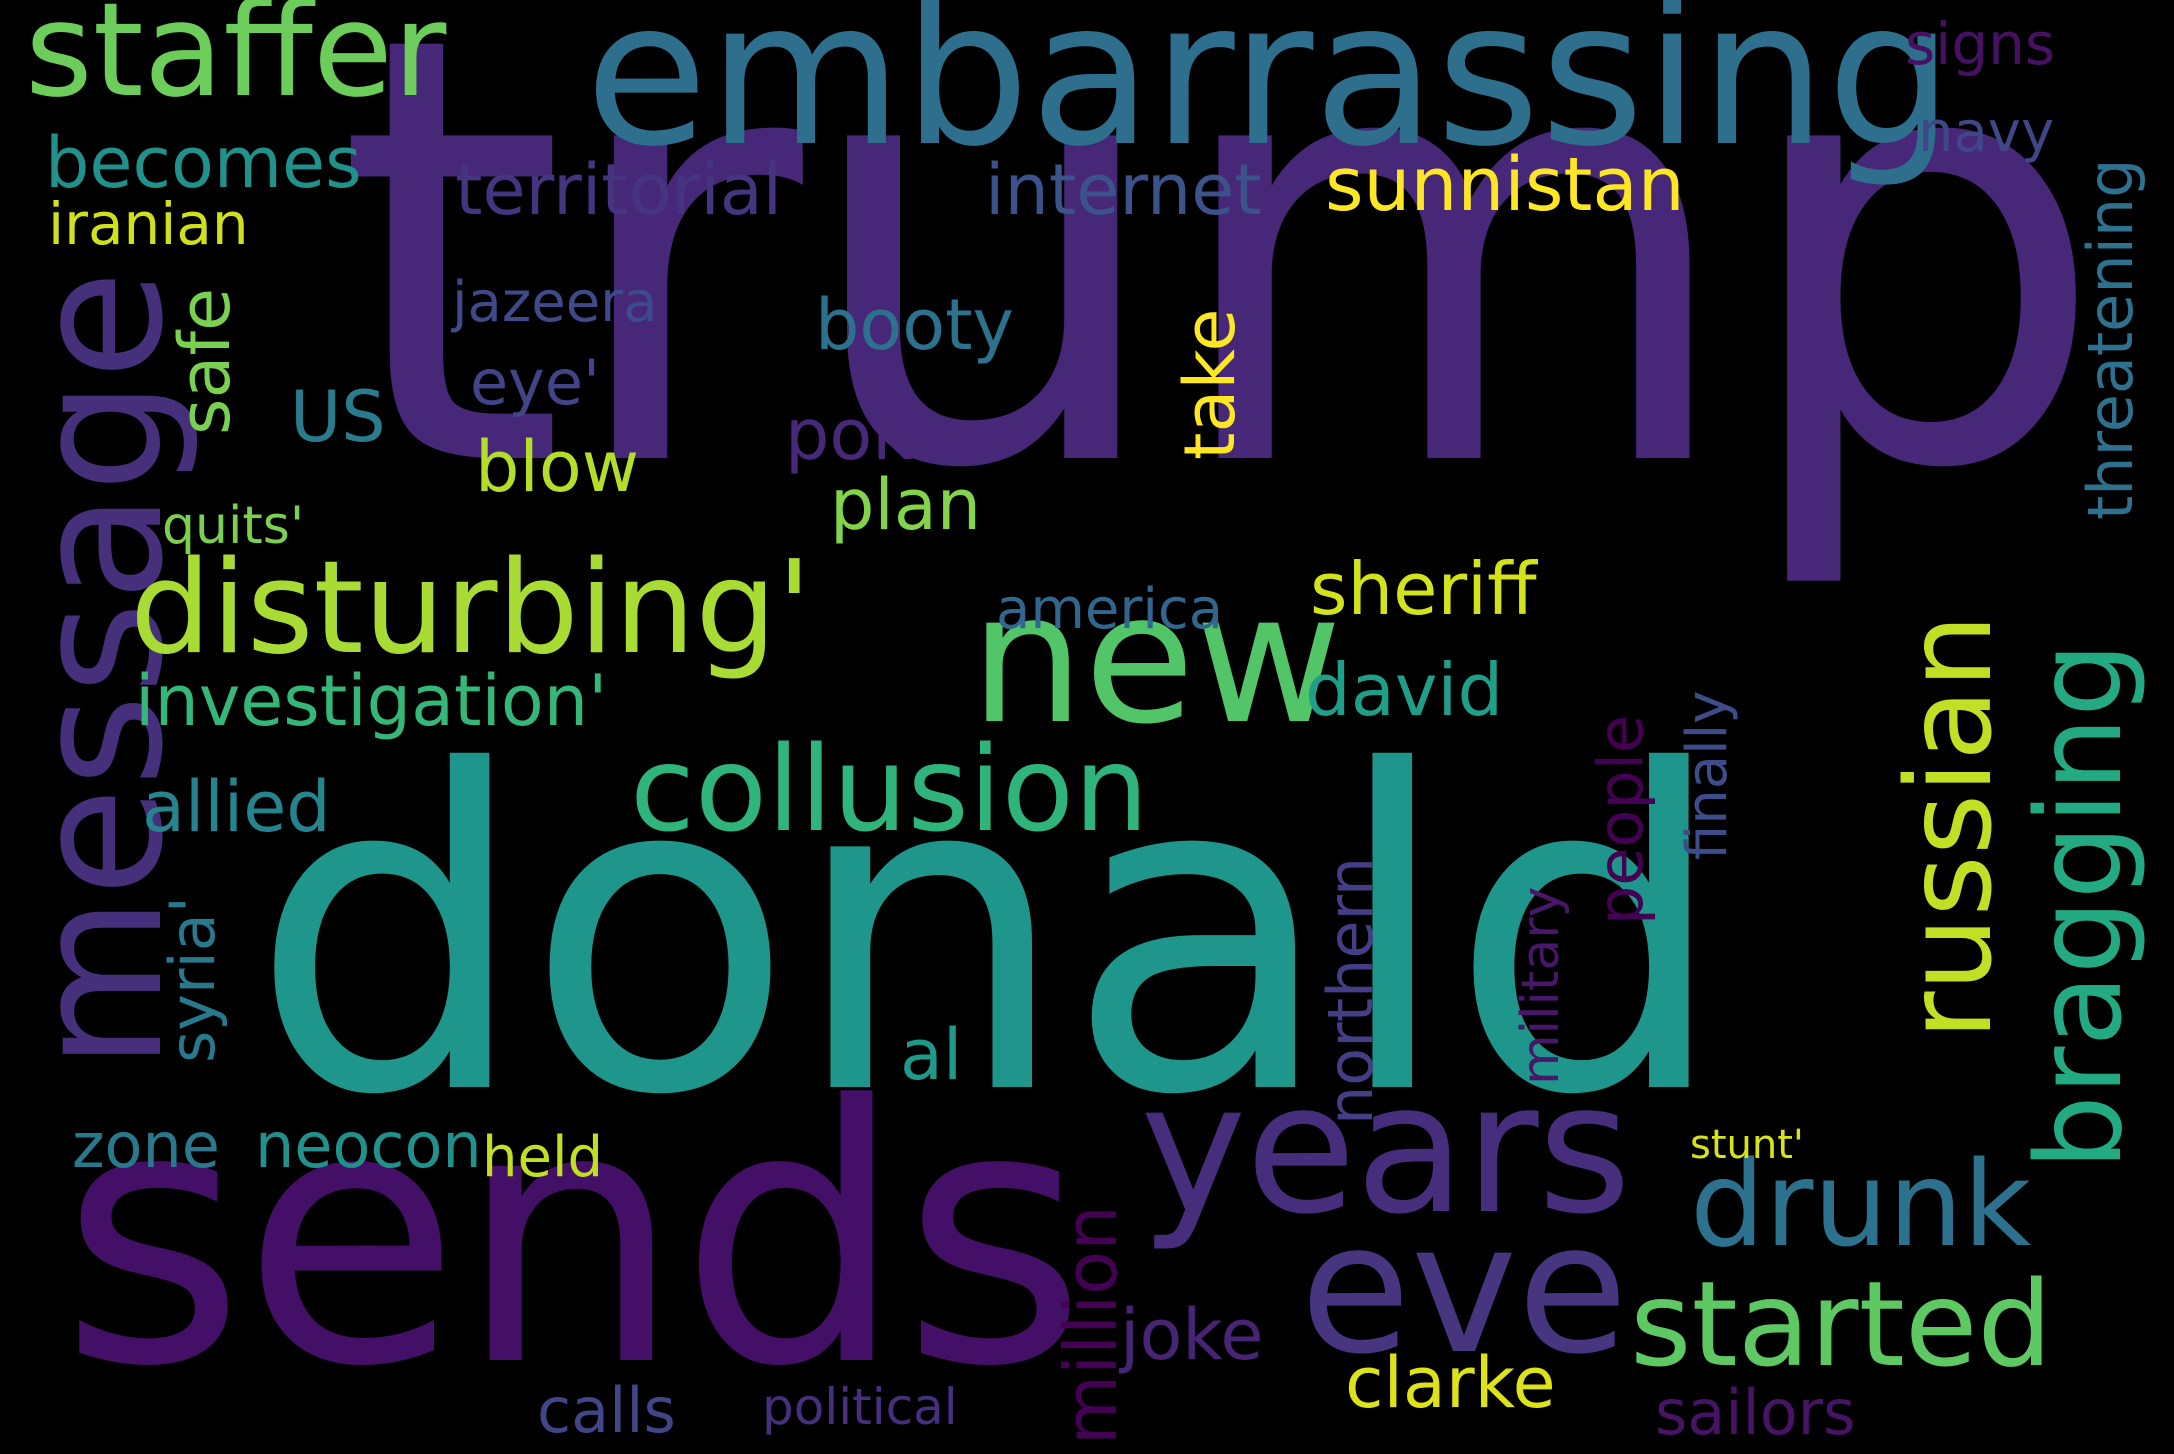  I want to click on word-people: people, so click(1620, 819).